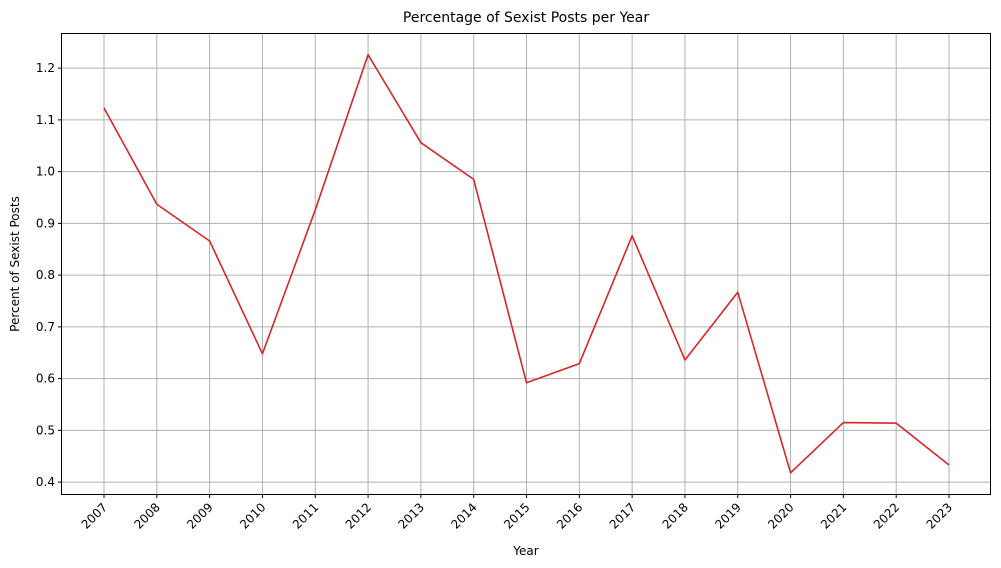 The width and height of the screenshot is (1001, 568). Describe the element at coordinates (833, 515) in the screenshot. I see `x-tick-label: 2021` at that location.